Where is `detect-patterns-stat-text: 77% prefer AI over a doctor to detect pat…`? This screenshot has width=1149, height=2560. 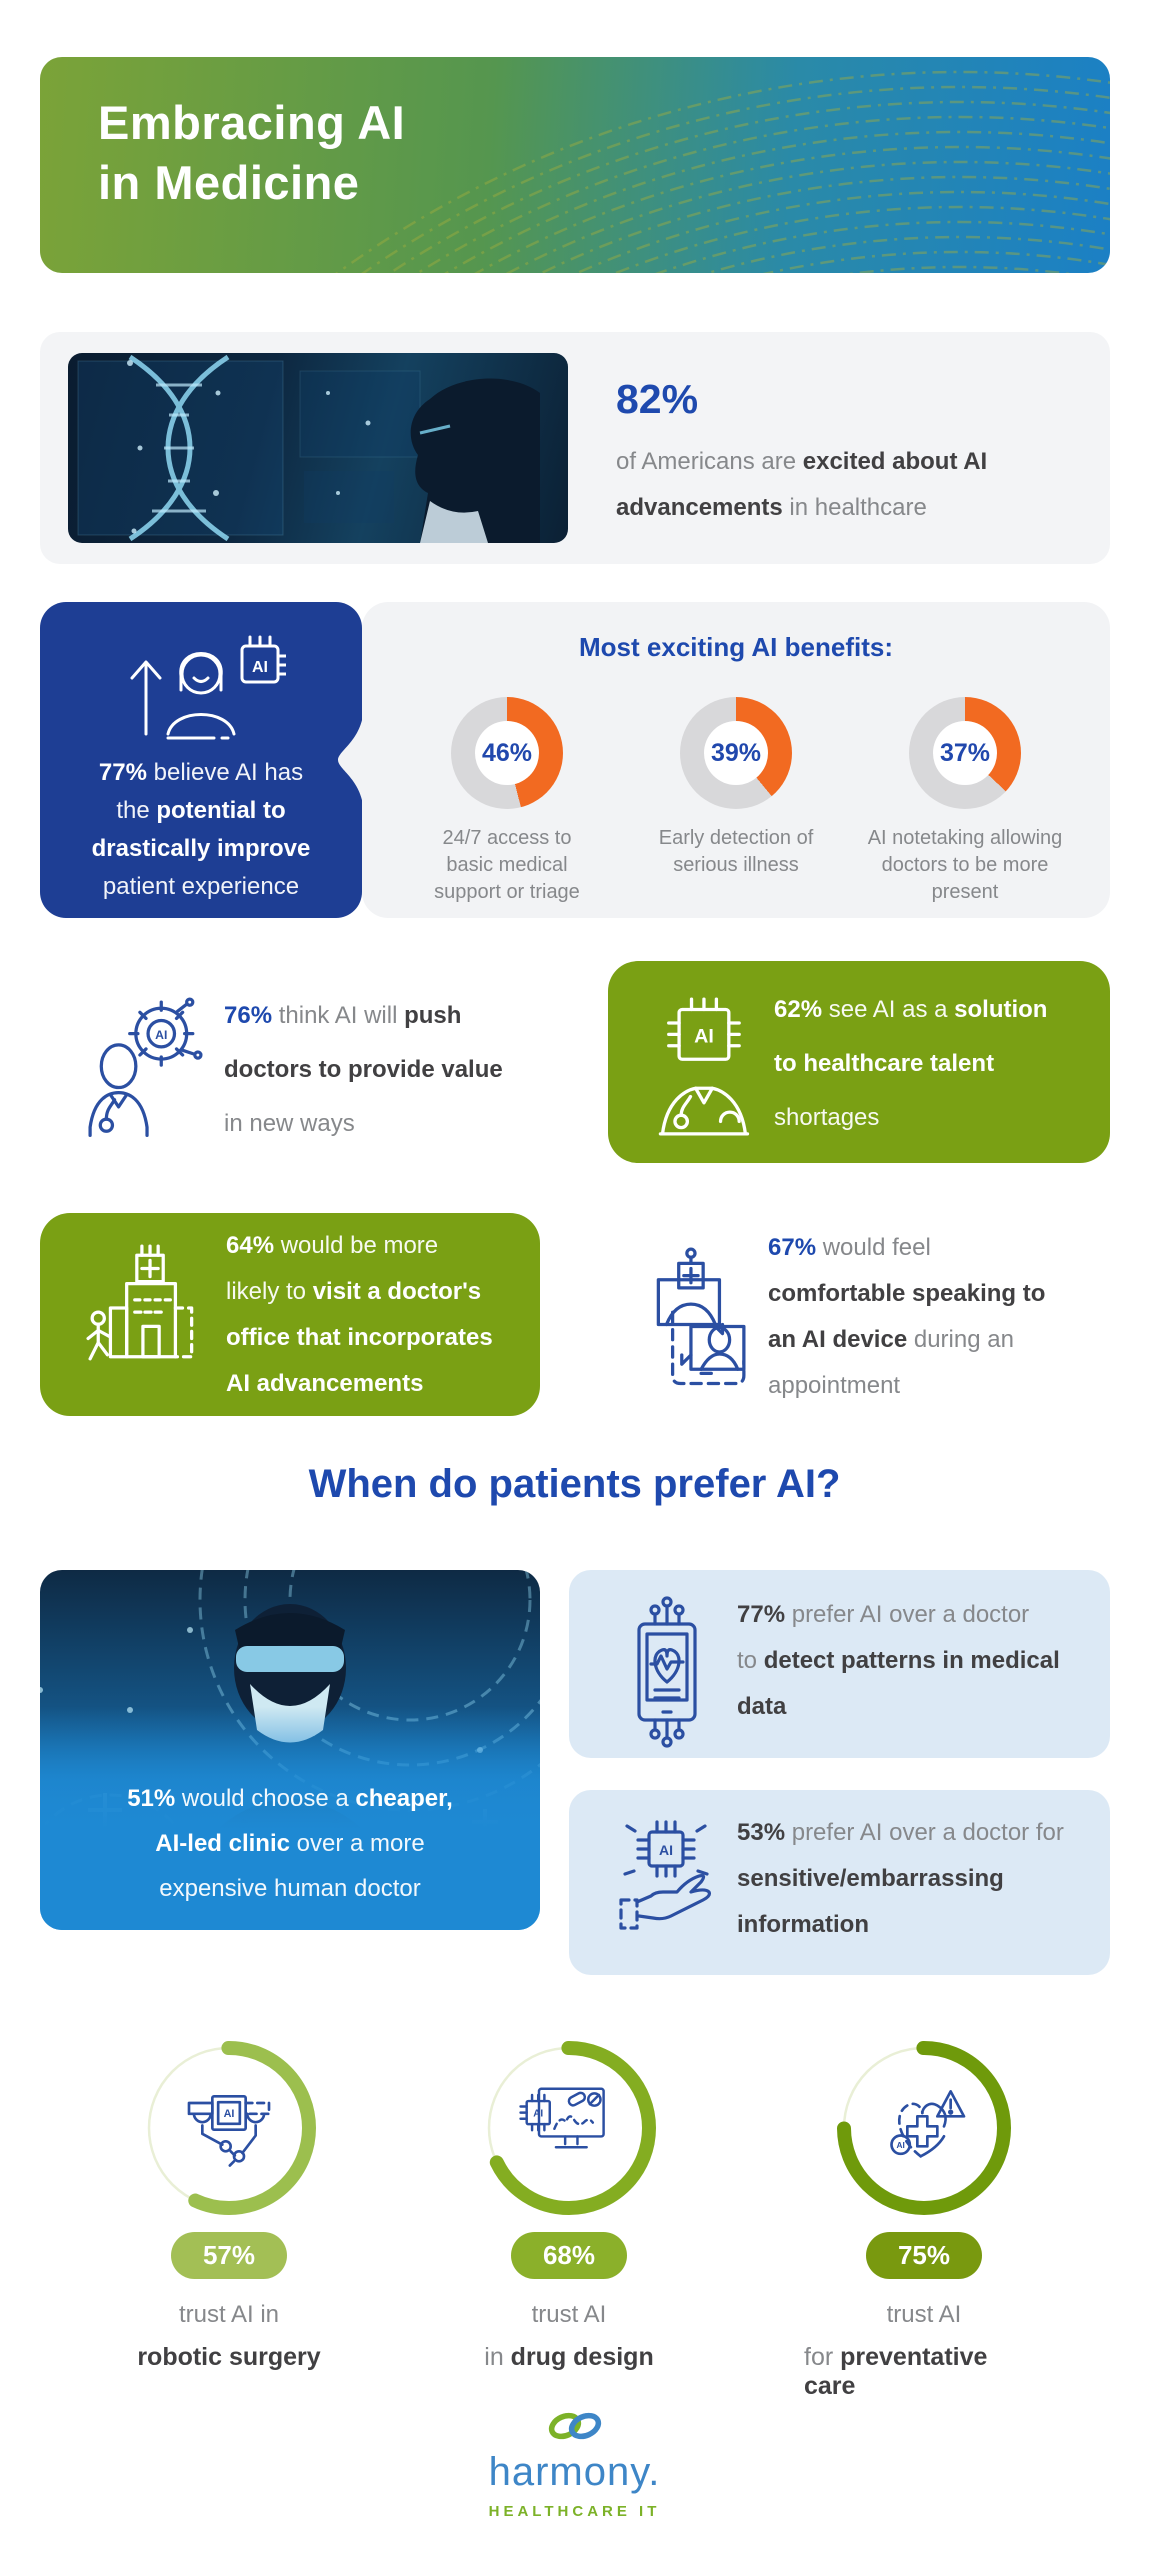 detect-patterns-stat-text: 77% prefer AI over a doctor to detect pat… is located at coordinates (898, 1660).